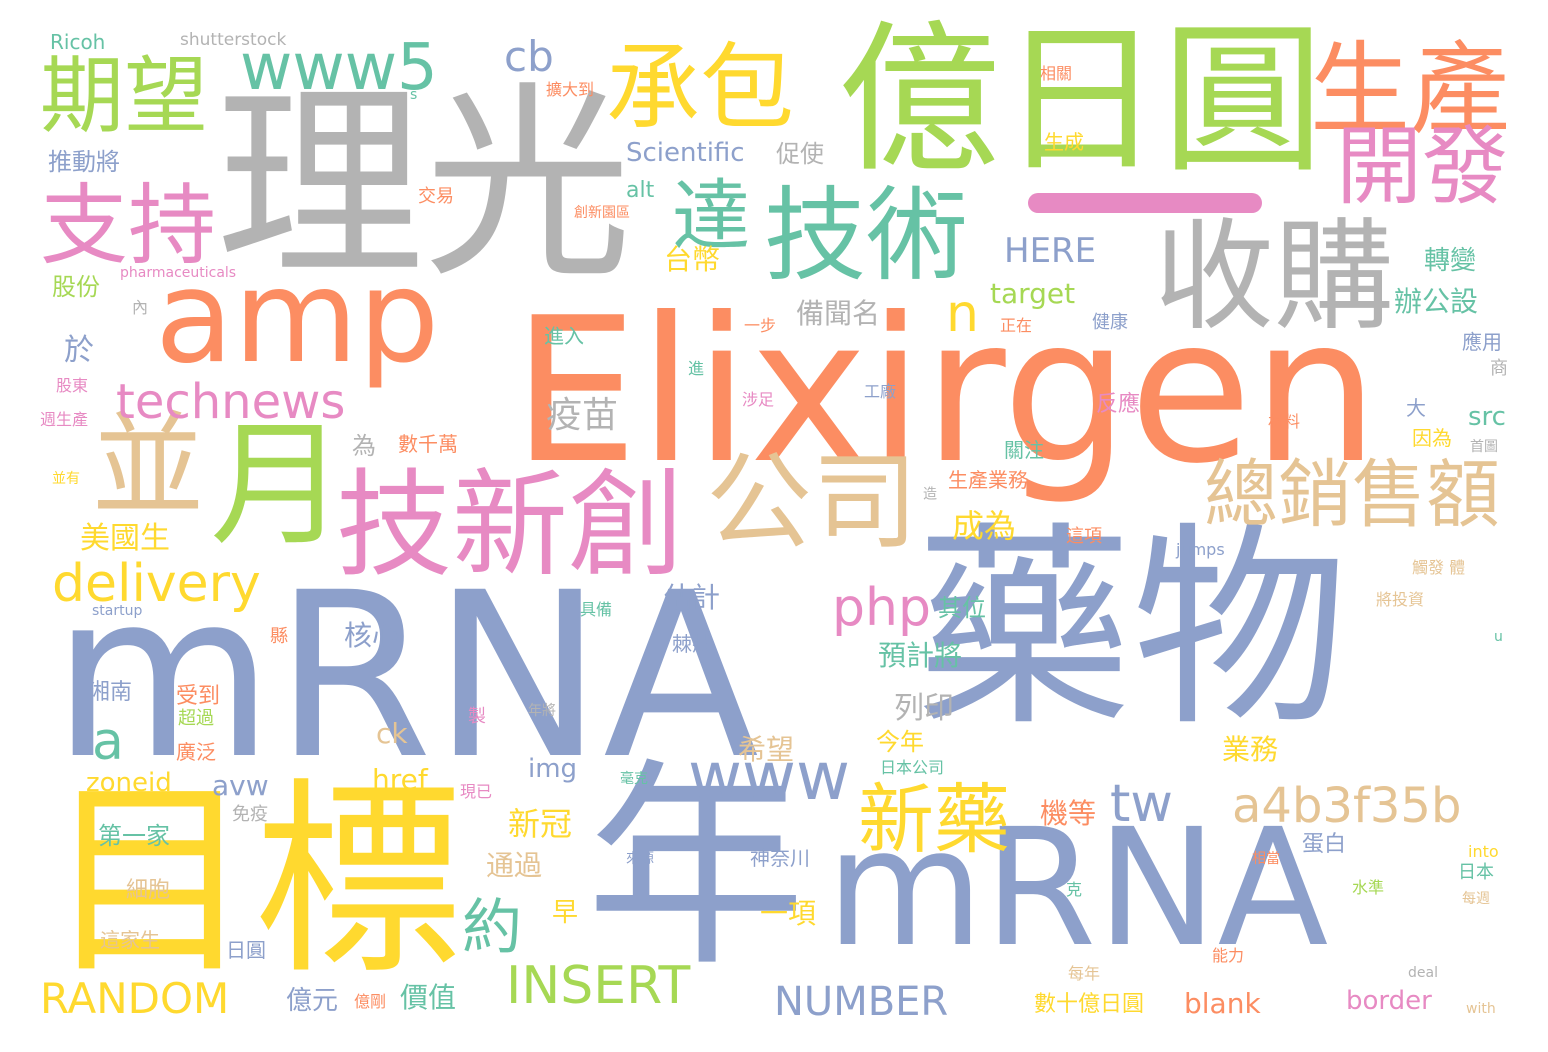 The height and width of the screenshot is (1052, 1548). Describe the element at coordinates (1084, 973) in the screenshot. I see `word: 每年` at that location.